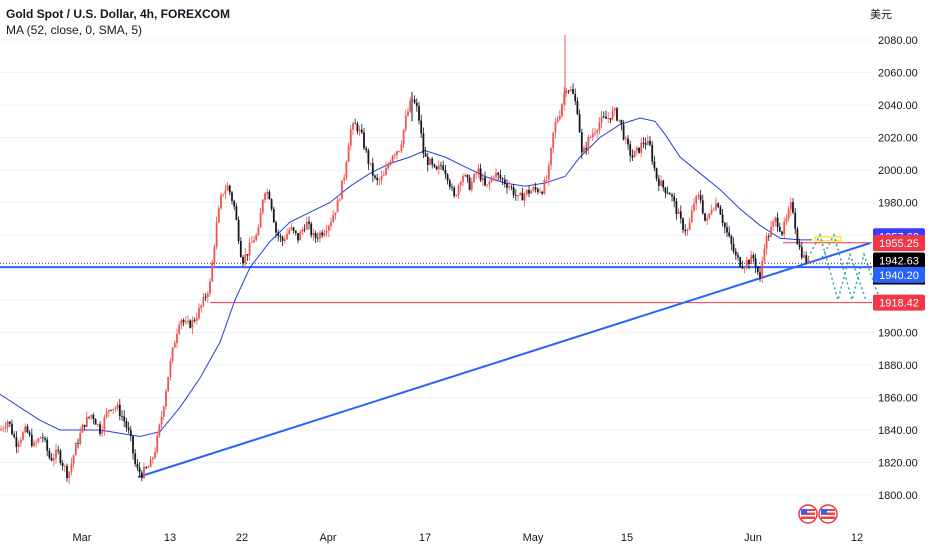  What do you see at coordinates (898, 496) in the screenshot?
I see `price-tick-label: 1800.00` at bounding box center [898, 496].